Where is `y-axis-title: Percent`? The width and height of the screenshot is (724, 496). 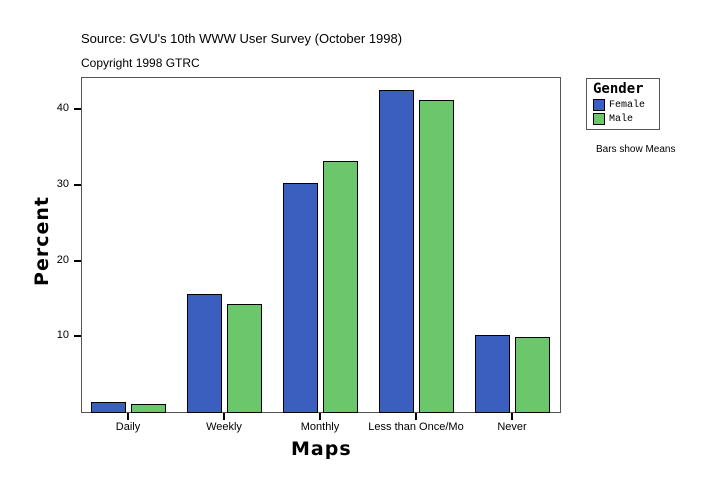
y-axis-title: Percent is located at coordinates (42, 241).